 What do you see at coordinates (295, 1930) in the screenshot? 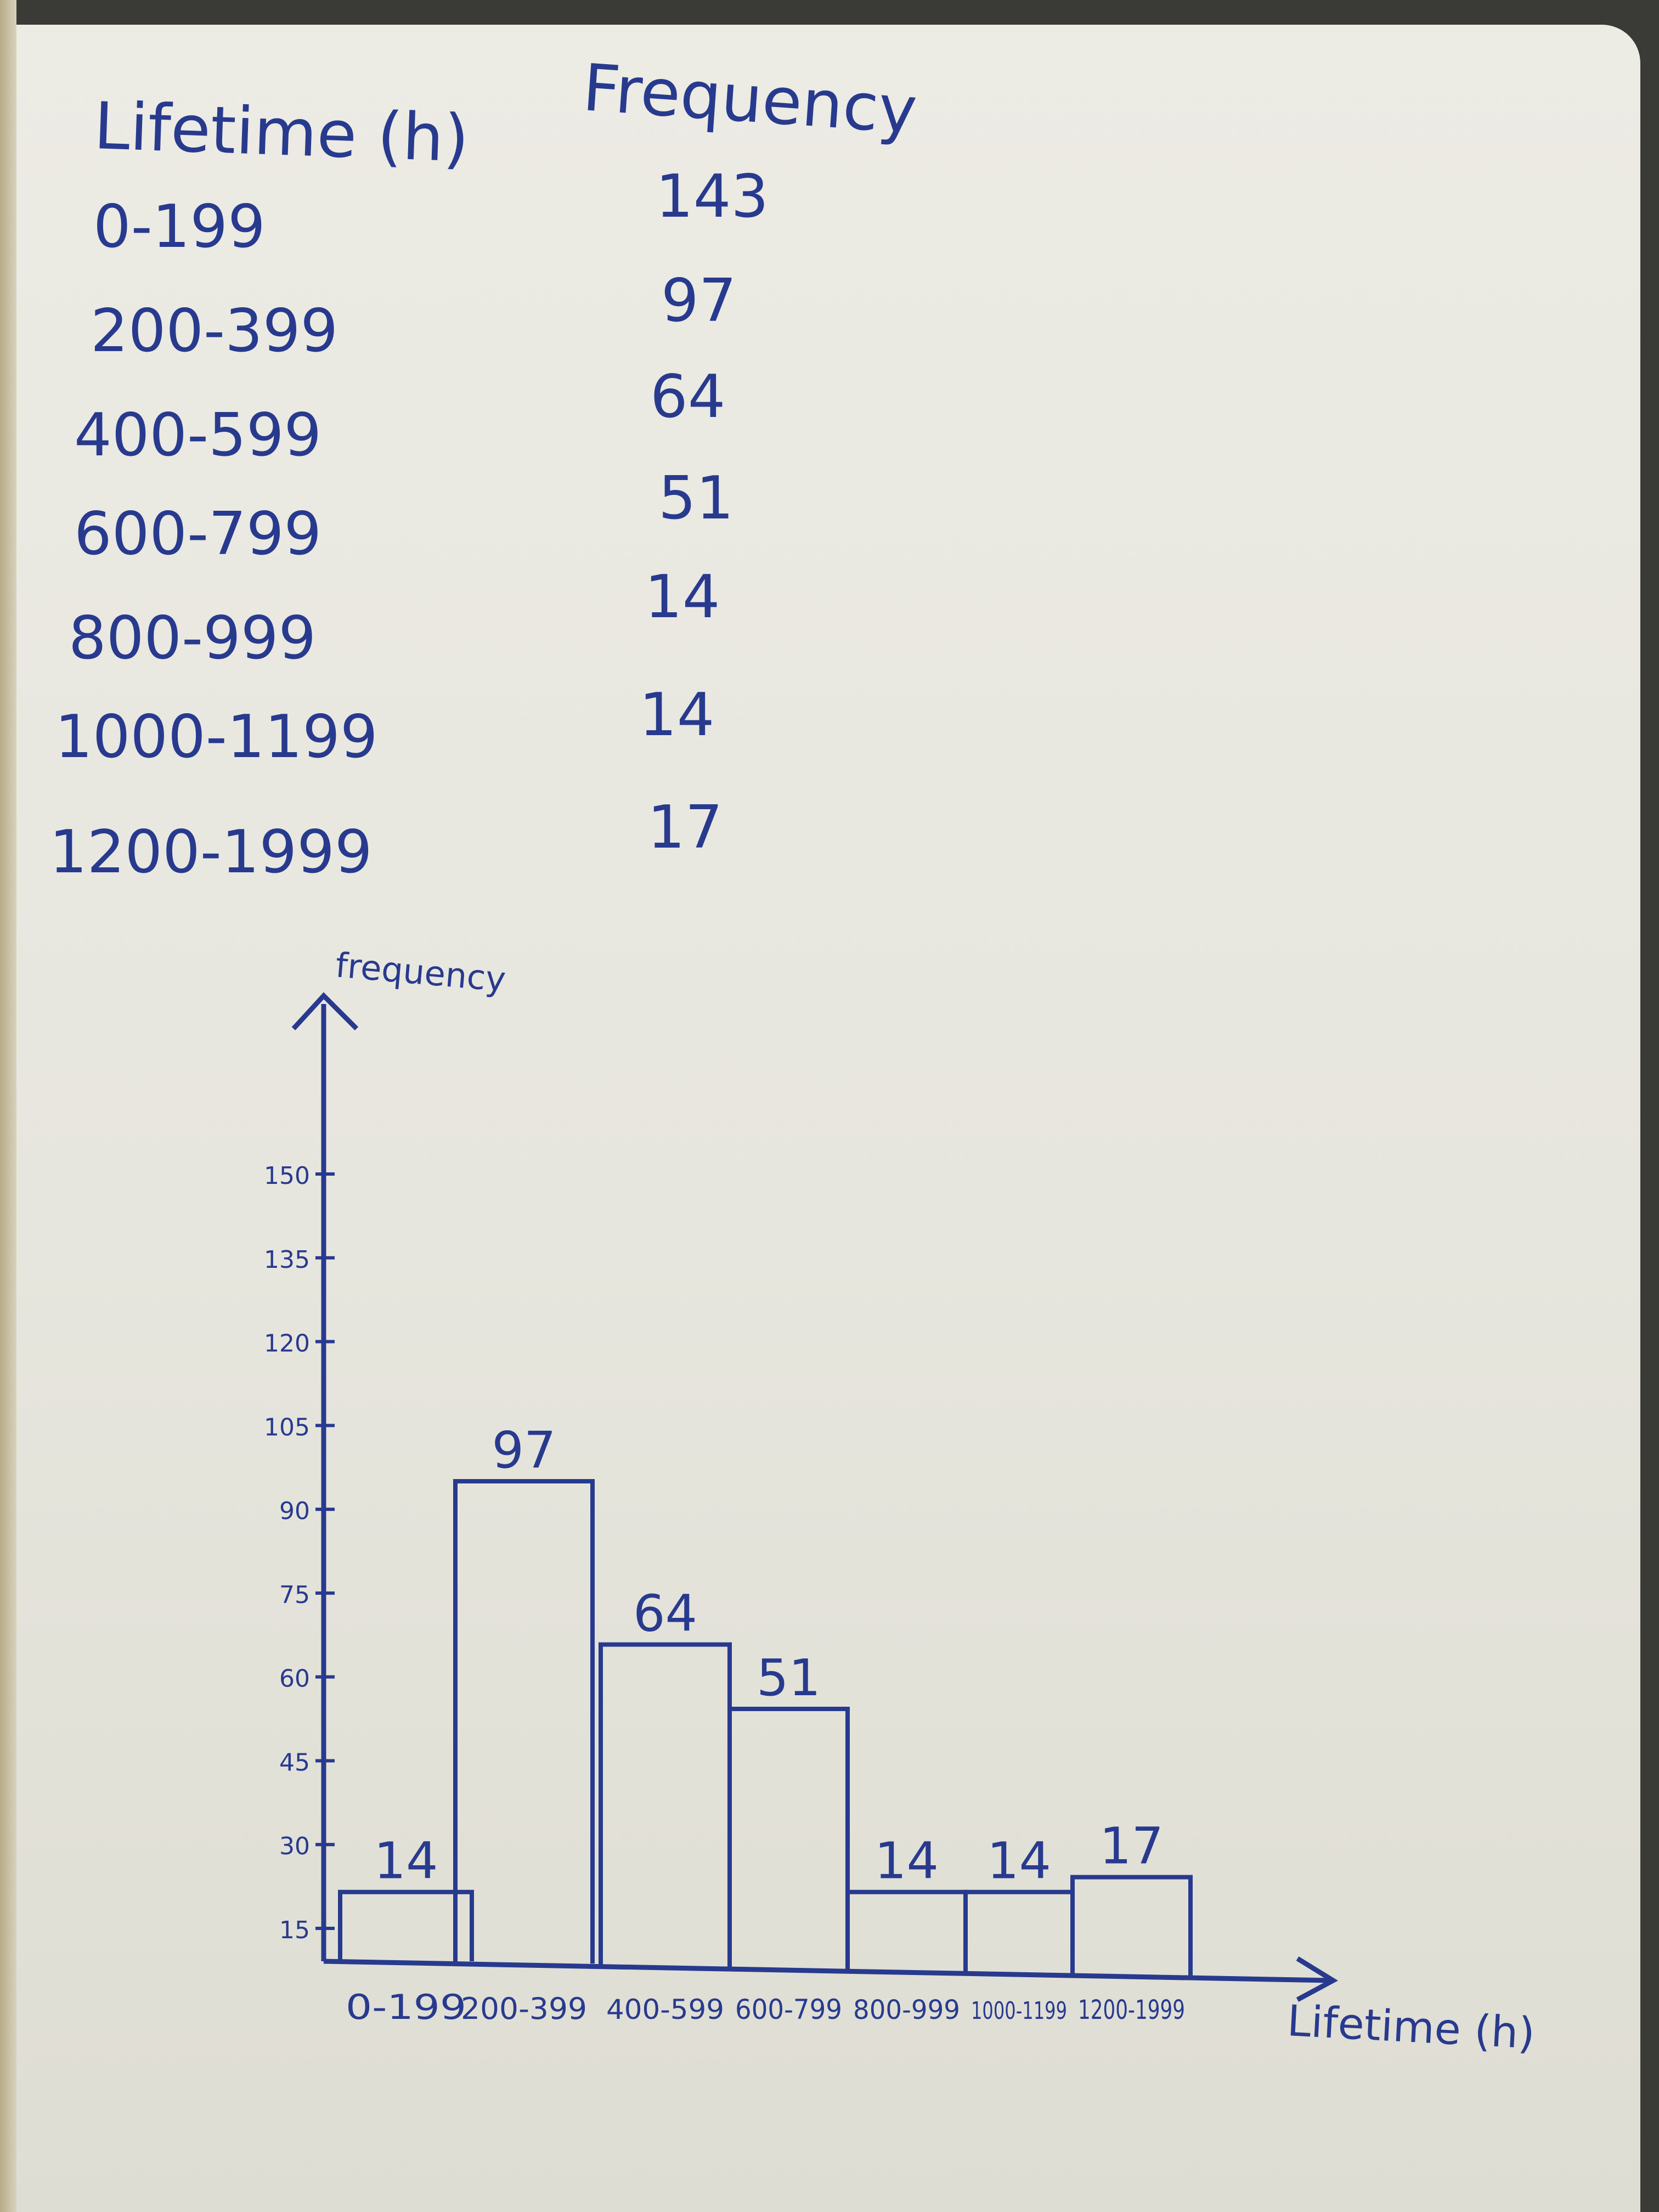
I see `y-tick-label: 15` at bounding box center [295, 1930].